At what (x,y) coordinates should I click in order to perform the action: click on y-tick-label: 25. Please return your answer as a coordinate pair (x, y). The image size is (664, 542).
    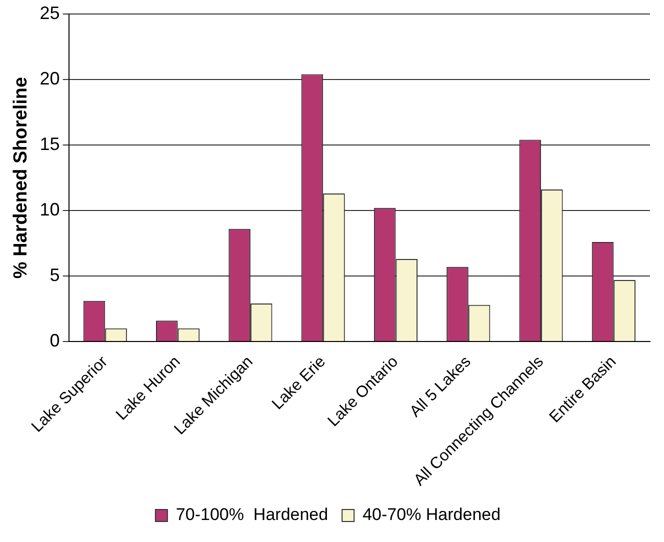
    Looking at the image, I should click on (50, 12).